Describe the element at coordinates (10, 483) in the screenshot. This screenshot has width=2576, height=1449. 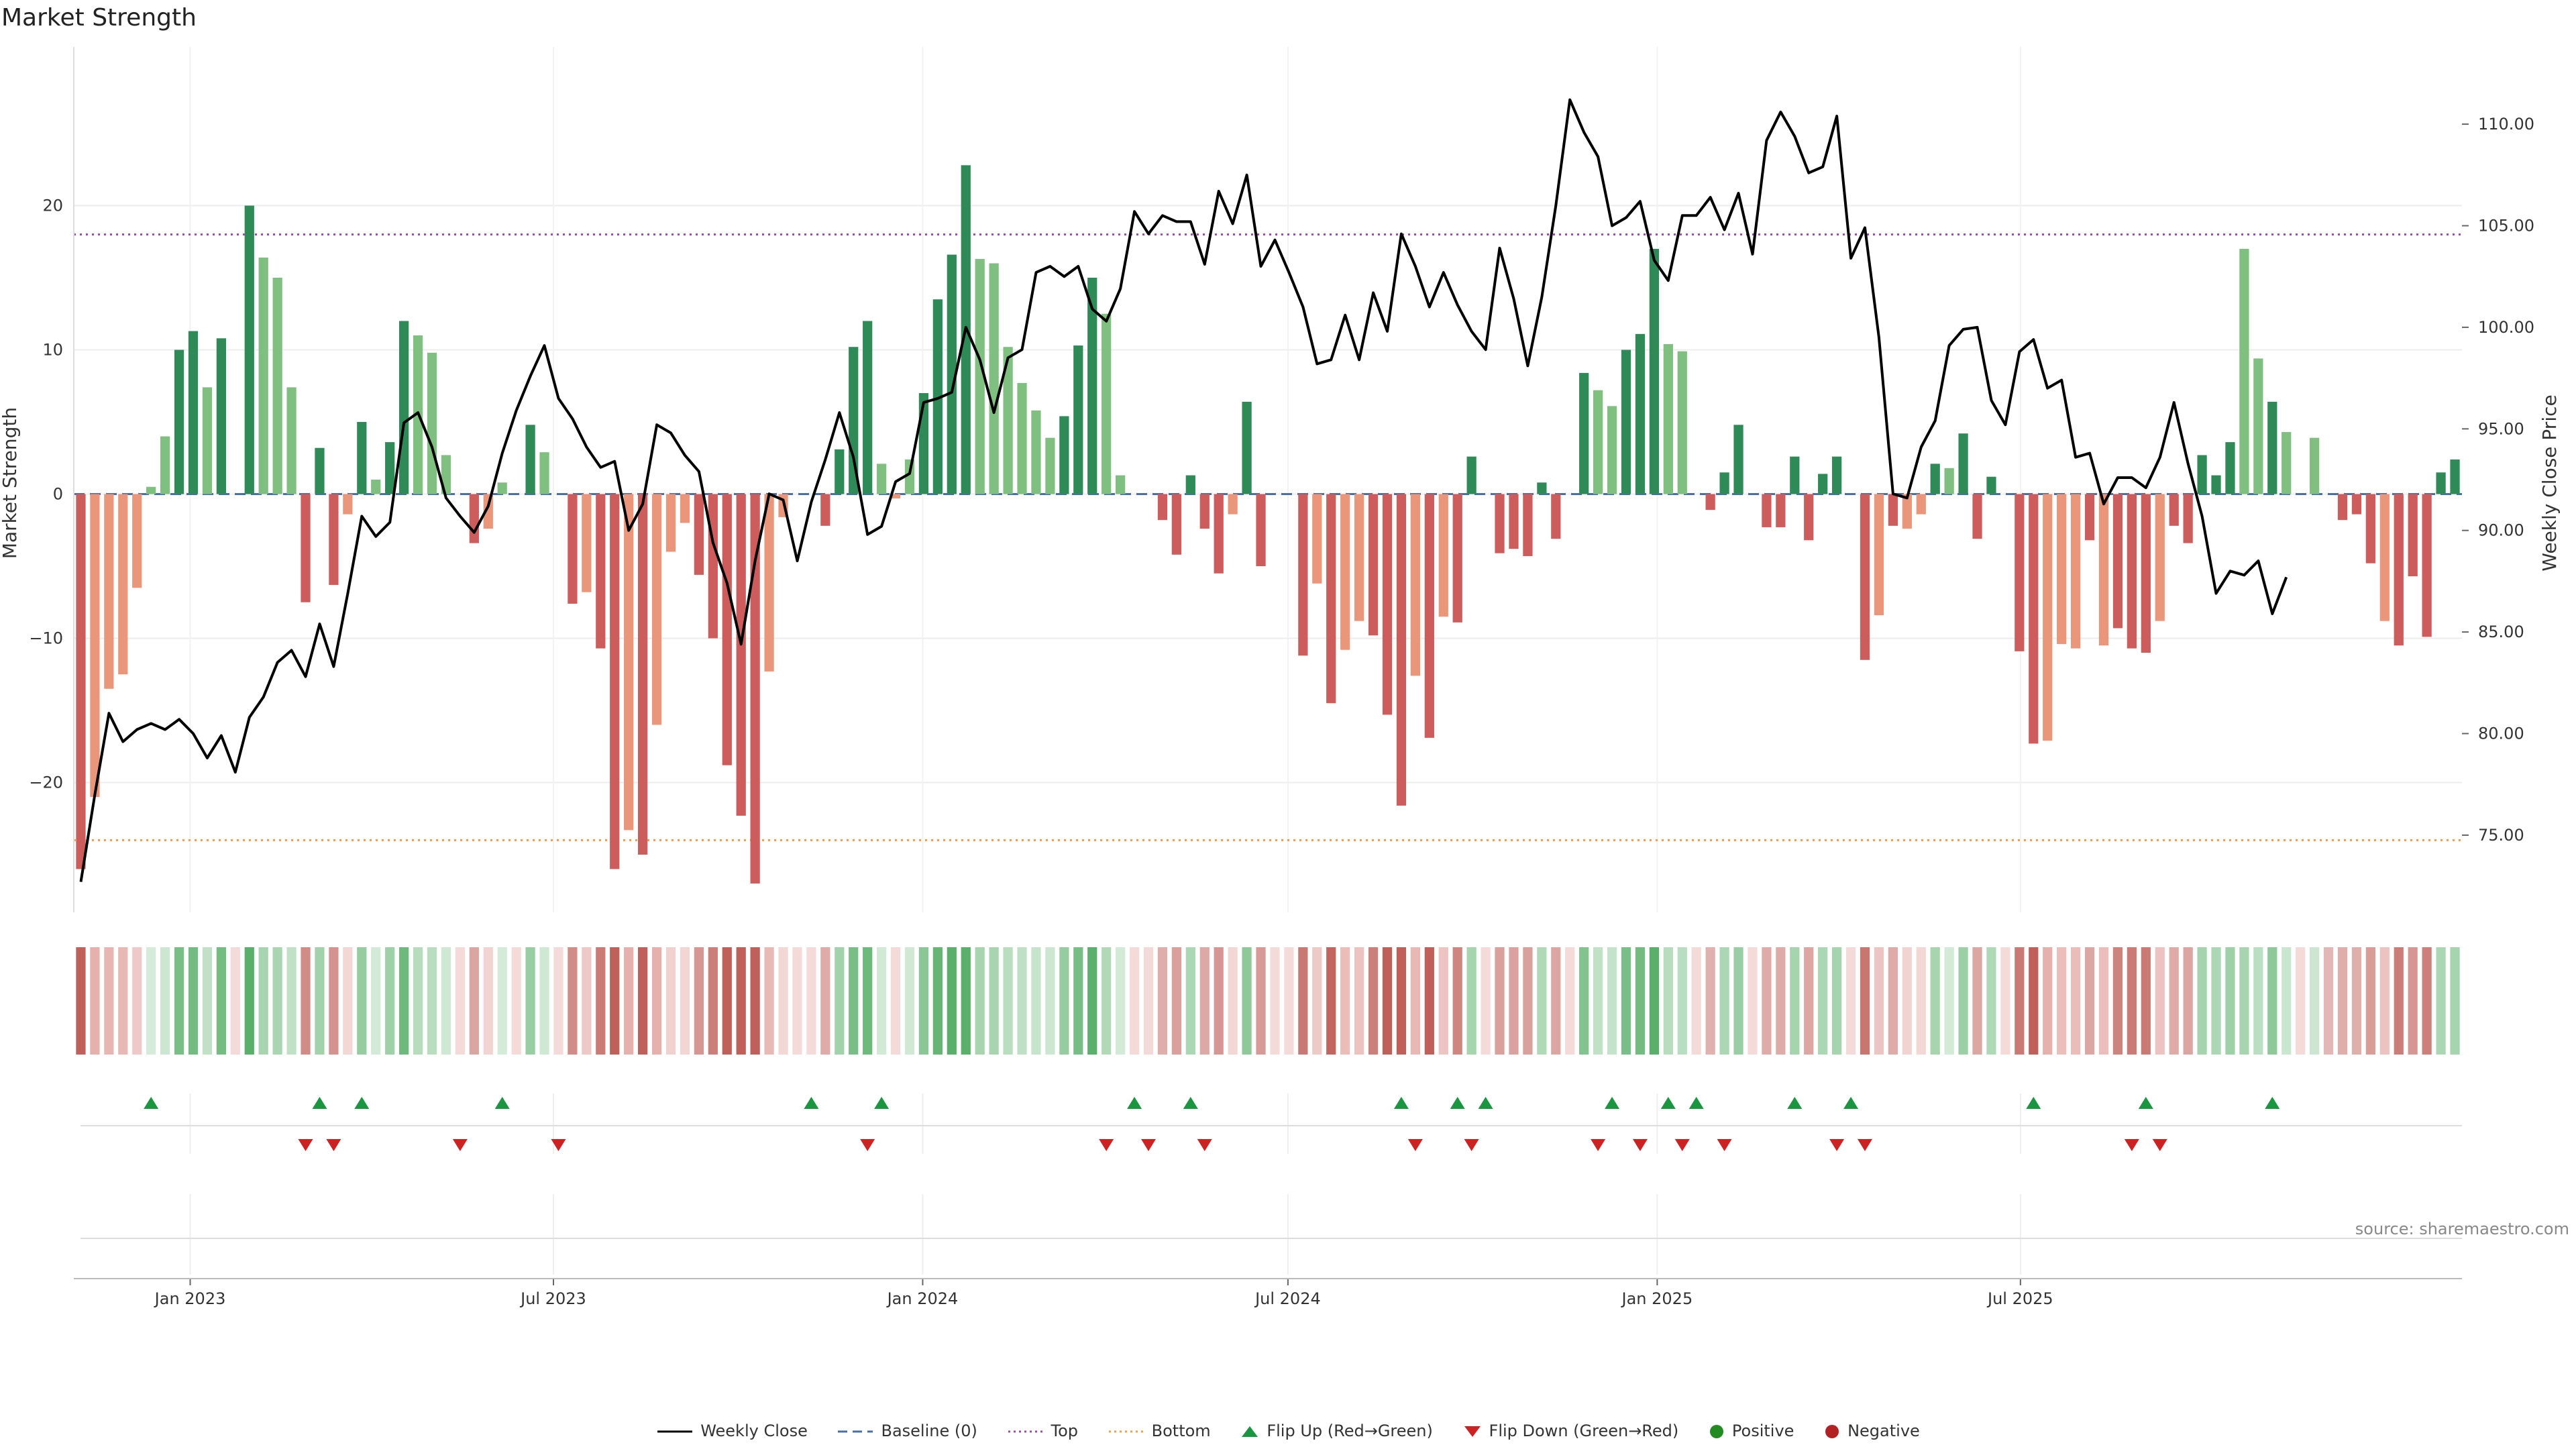
I see `y-axis-title: Market Strength` at that location.